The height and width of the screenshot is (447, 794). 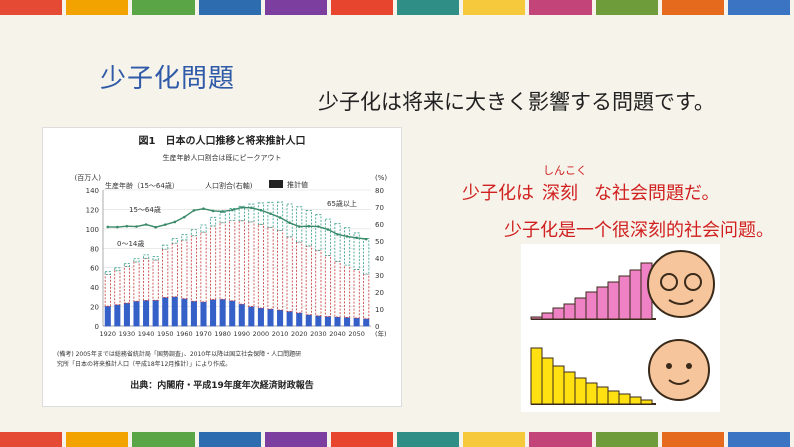 I want to click on child-smile-icon, so click(x=679, y=382).